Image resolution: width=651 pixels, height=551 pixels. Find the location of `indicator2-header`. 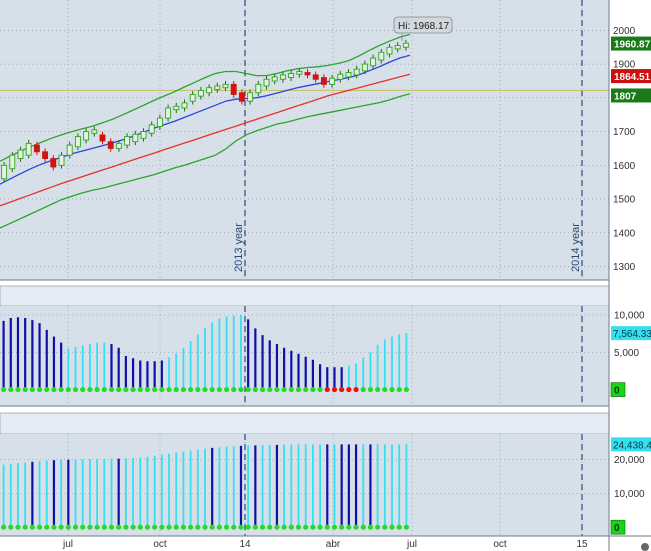

indicator2-header is located at coordinates (305, 423).